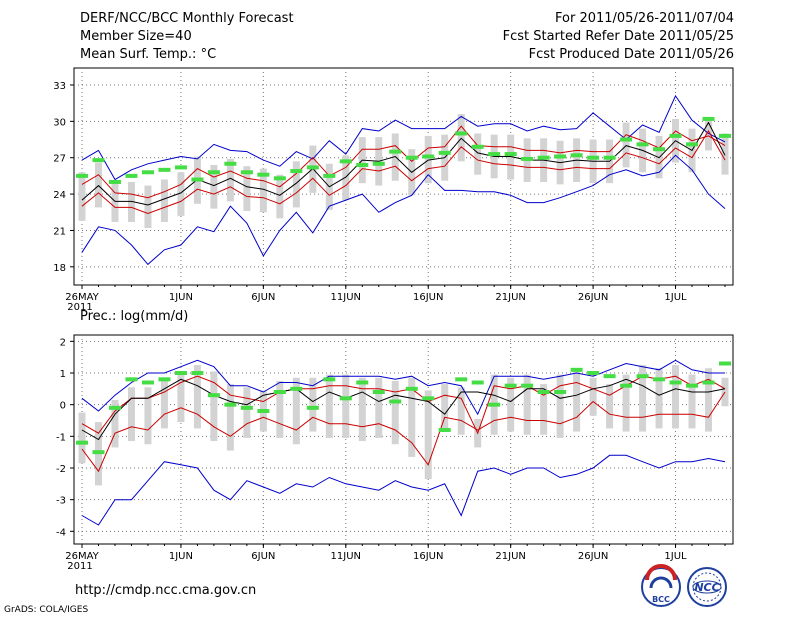  I want to click on xtick-label-0-4: 16JUN, so click(428, 297).